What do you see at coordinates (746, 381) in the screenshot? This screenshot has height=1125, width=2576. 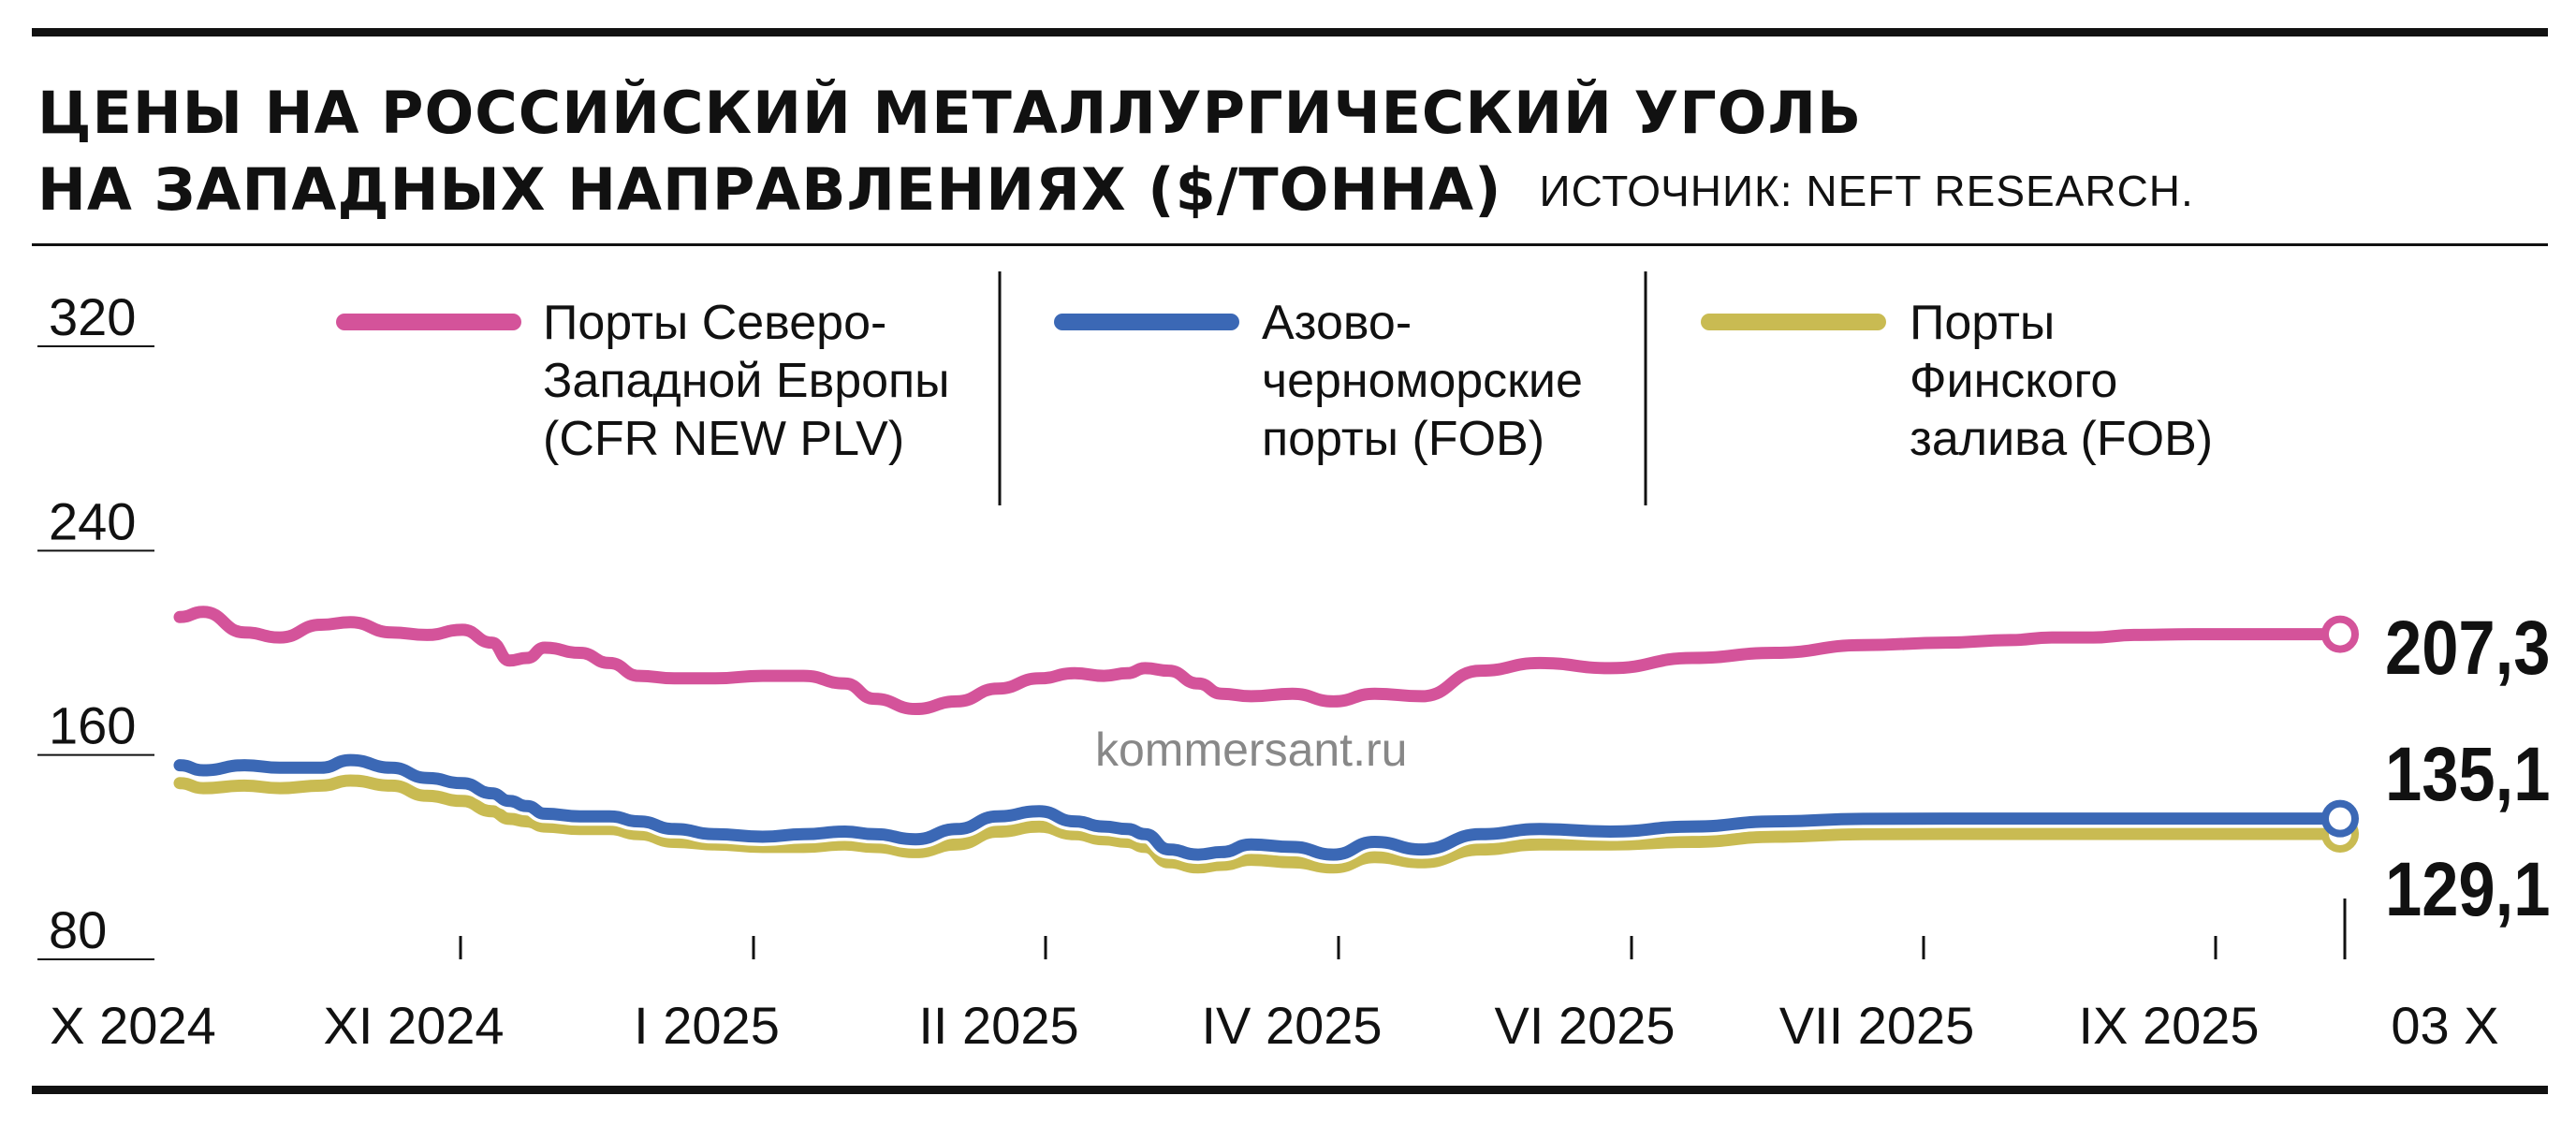 I see `legend-label: Западной Европы` at bounding box center [746, 381].